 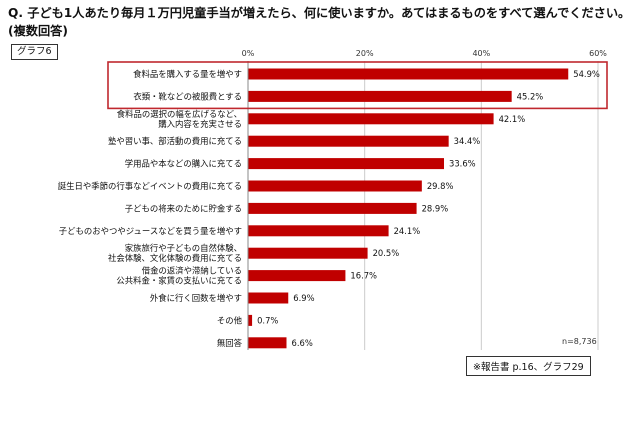 I want to click on category-label: その他, so click(x=230, y=320).